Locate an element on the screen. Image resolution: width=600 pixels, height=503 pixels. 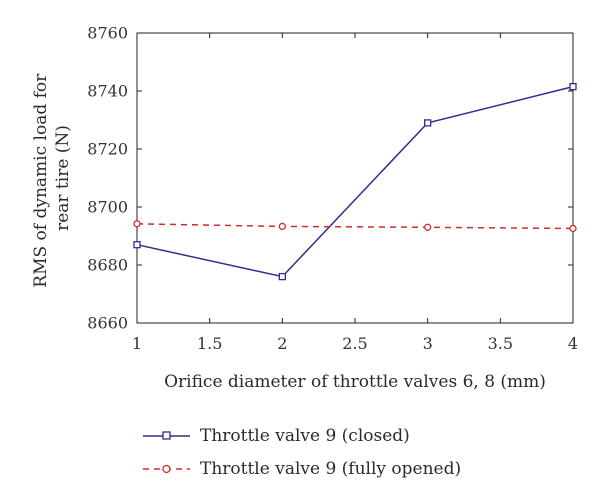
legend-label-closed: Throttle valve 9 (closed) is located at coordinates (305, 436).